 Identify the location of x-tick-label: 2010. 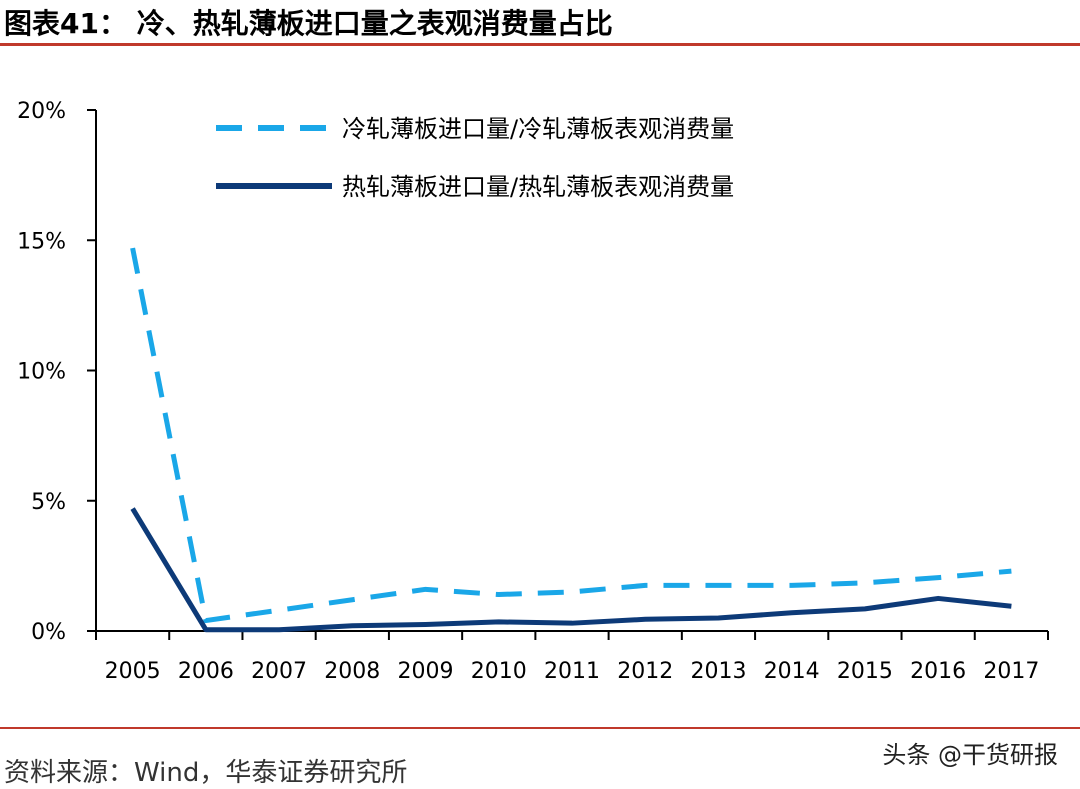
(499, 671).